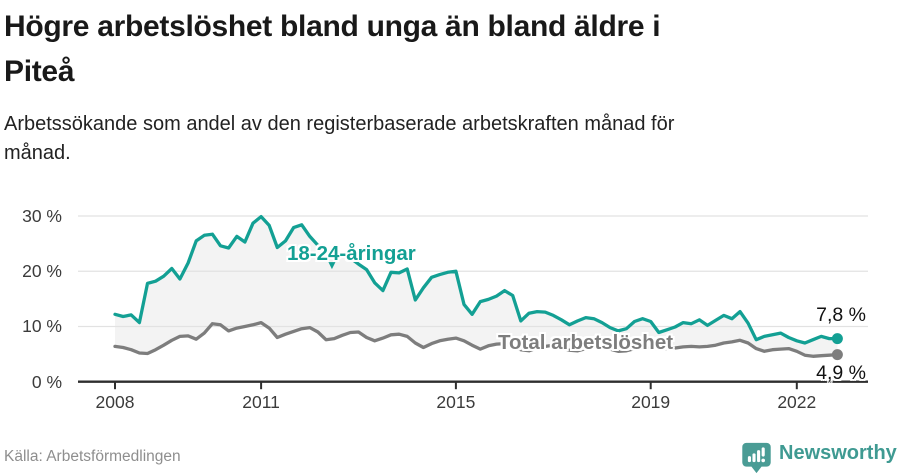 The image size is (900, 474). What do you see at coordinates (42, 216) in the screenshot?
I see `y-axis-tick-label: 30 %` at bounding box center [42, 216].